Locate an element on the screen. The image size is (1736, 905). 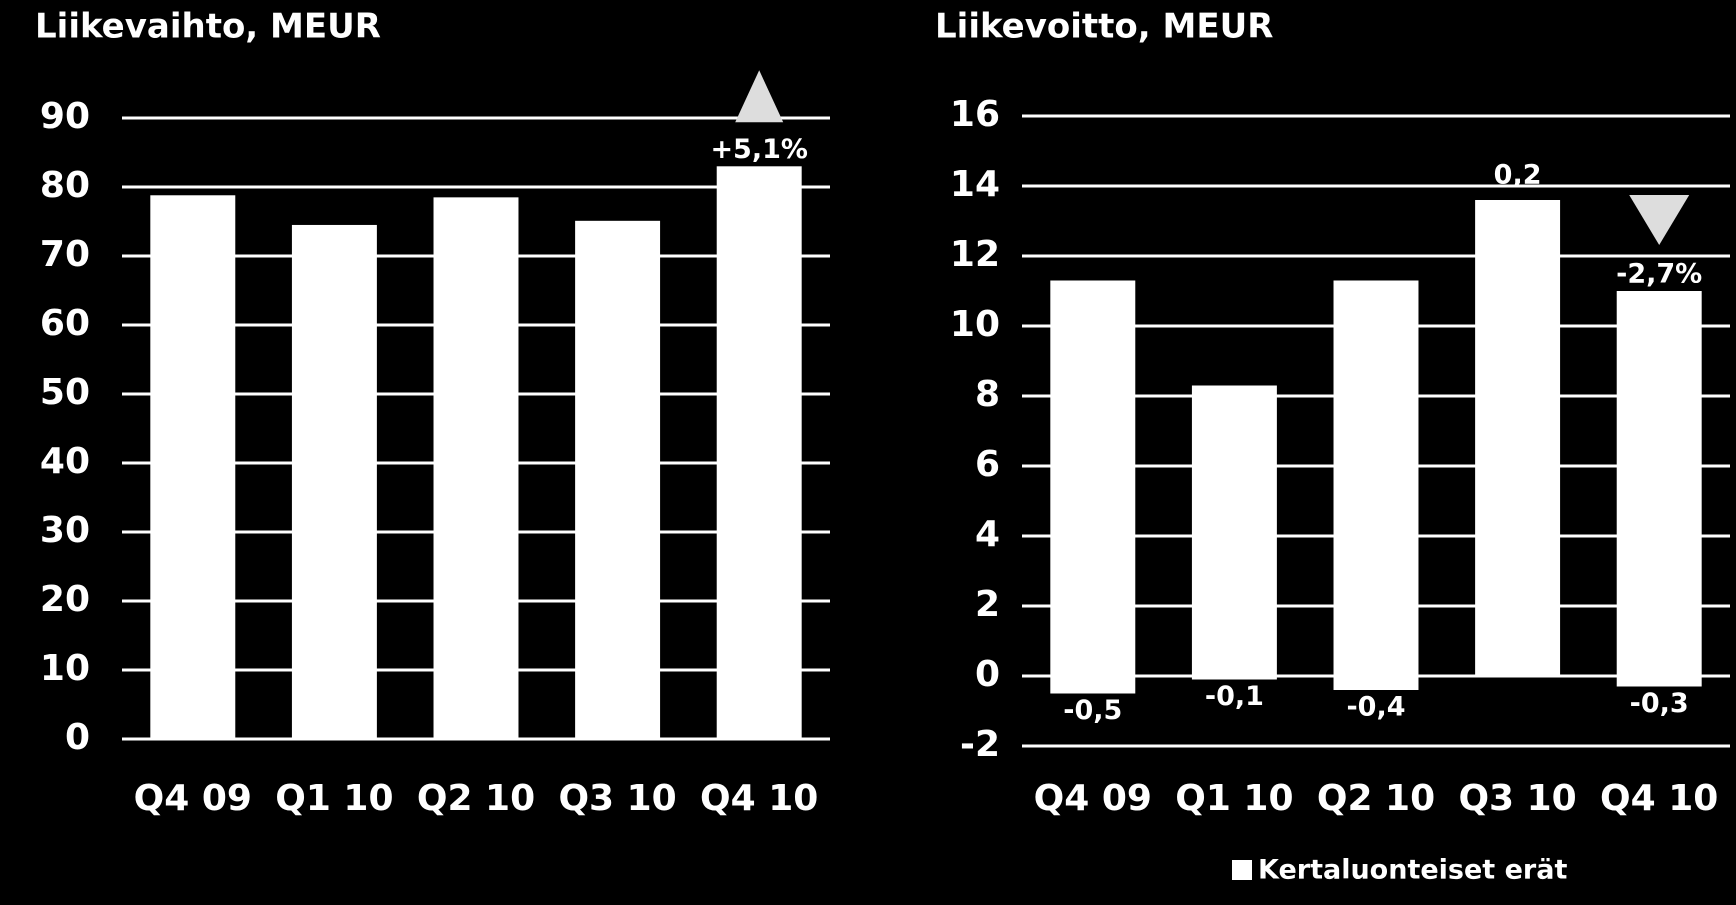
y-tick-label: 90 is located at coordinates (65, 116).